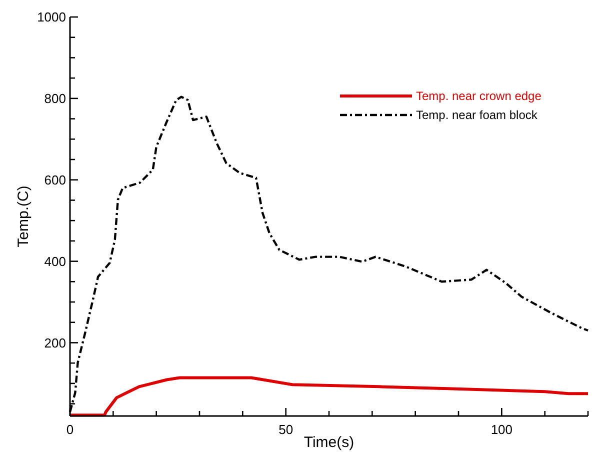  What do you see at coordinates (55, 98) in the screenshot?
I see `y-tick-label: 800` at bounding box center [55, 98].